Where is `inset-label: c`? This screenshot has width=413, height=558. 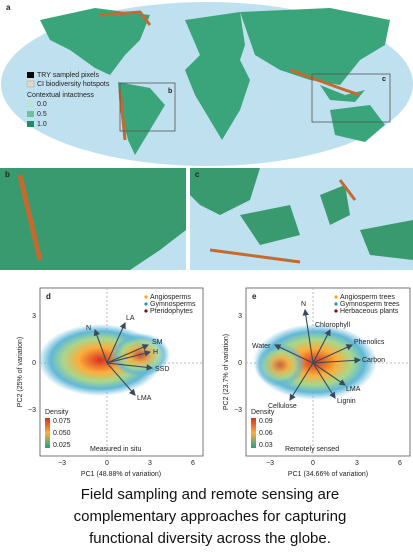 inset-label: c is located at coordinates (384, 79).